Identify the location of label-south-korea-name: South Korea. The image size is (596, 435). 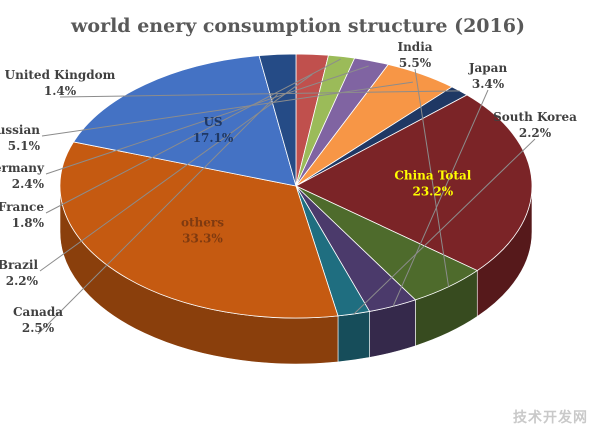
(535, 117).